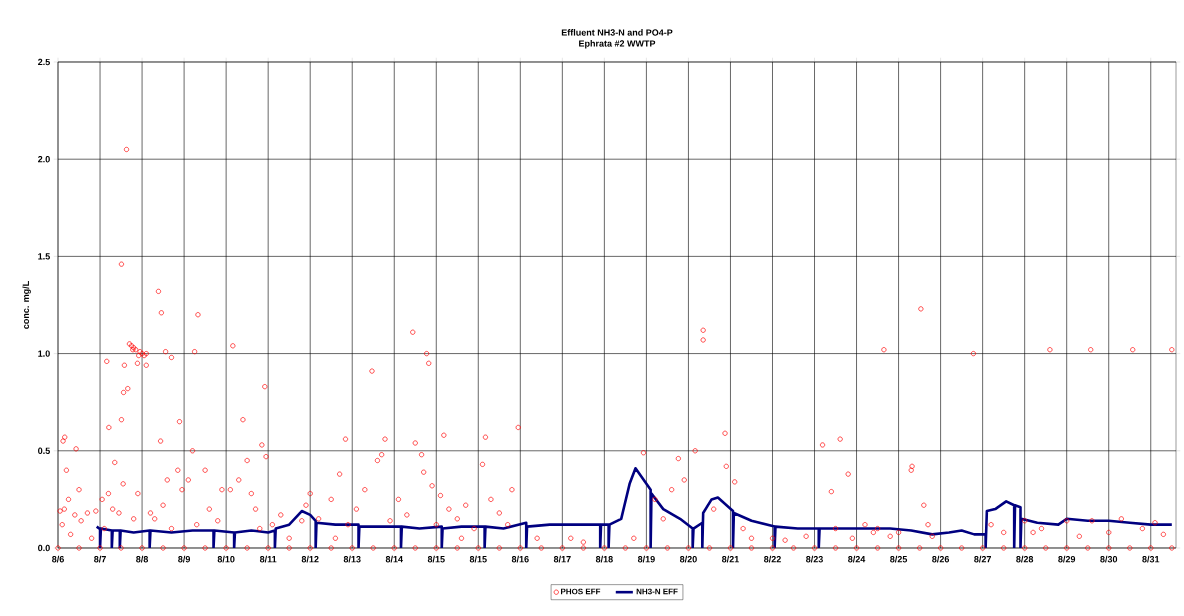 The image size is (1184, 616). I want to click on x-tick-label: 8/19, so click(646, 559).